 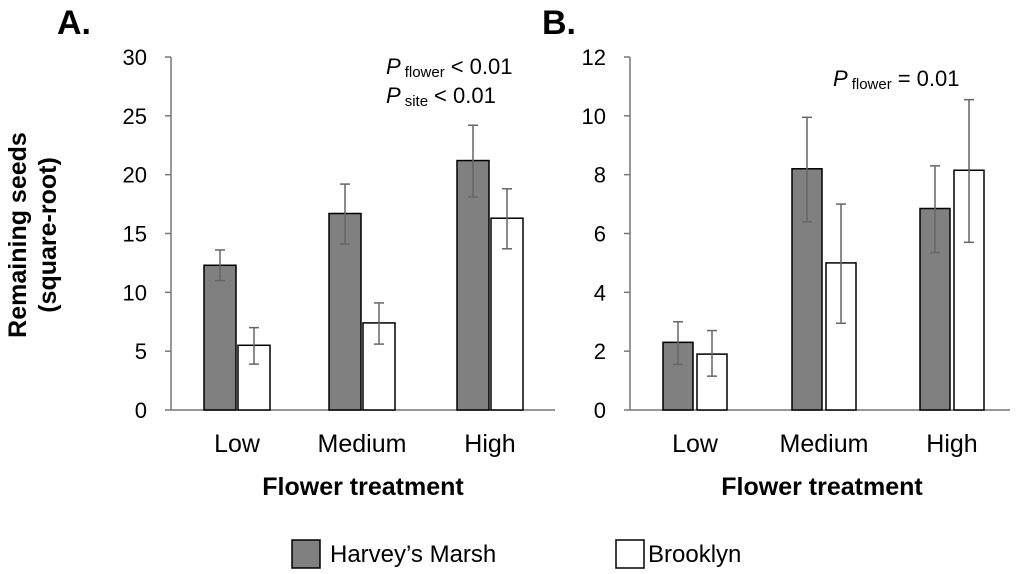 I want to click on legend-swatch-harveys-marsh, so click(x=306, y=554).